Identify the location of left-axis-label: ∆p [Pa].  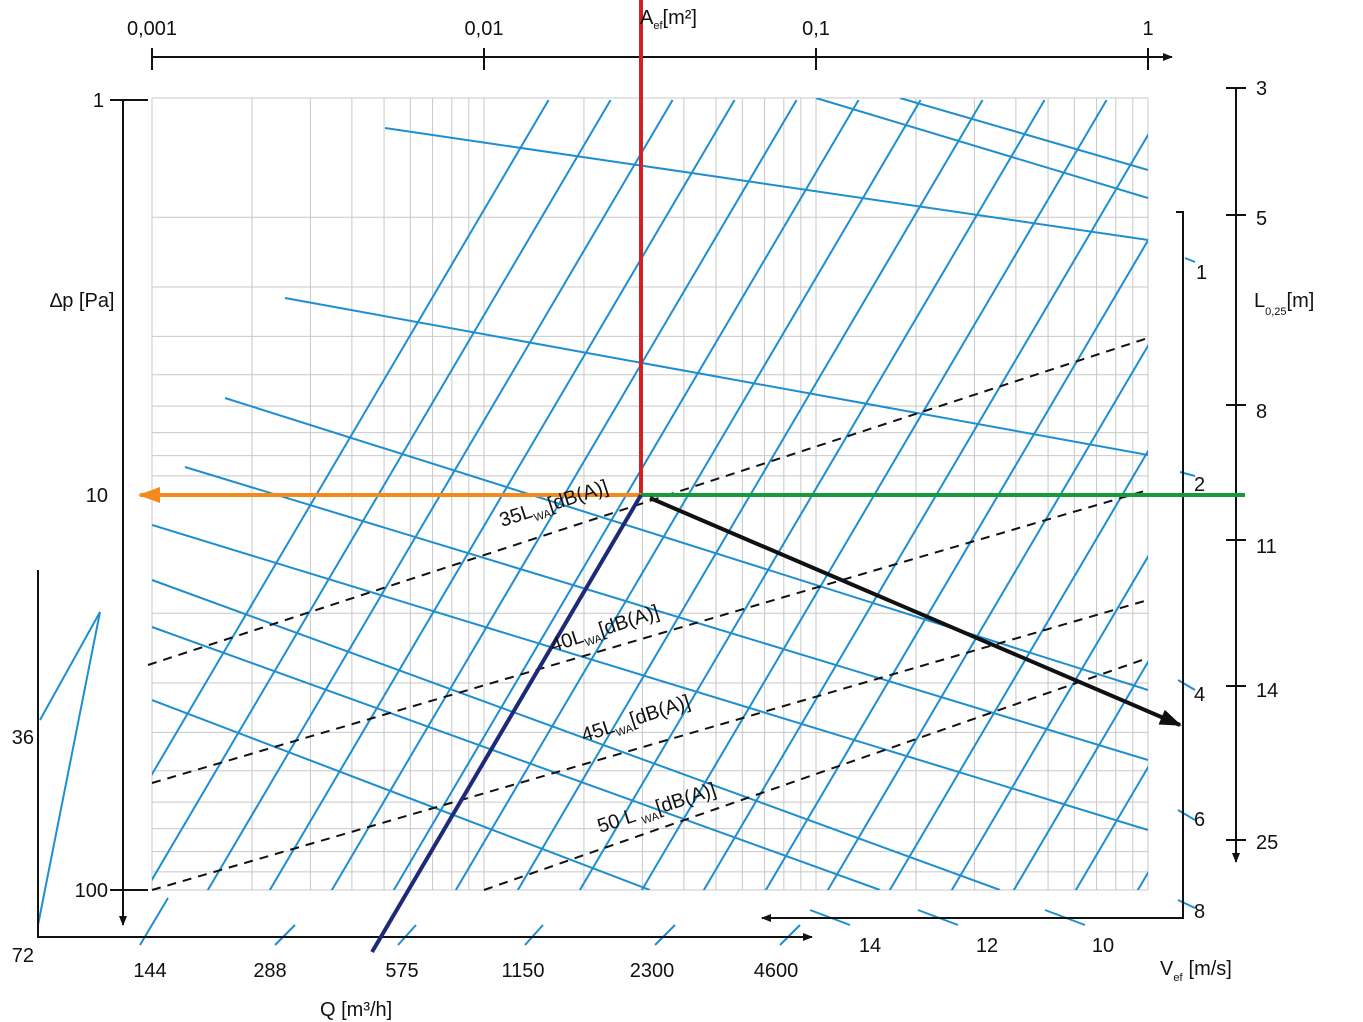
(82, 301).